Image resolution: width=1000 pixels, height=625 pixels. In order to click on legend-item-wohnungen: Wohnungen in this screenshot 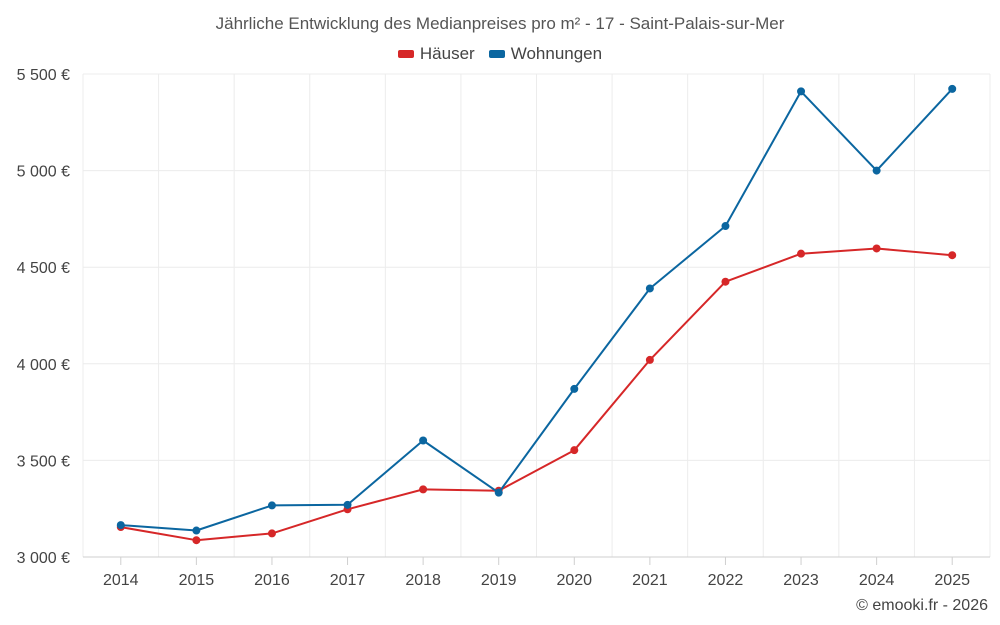, I will do `click(545, 54)`.